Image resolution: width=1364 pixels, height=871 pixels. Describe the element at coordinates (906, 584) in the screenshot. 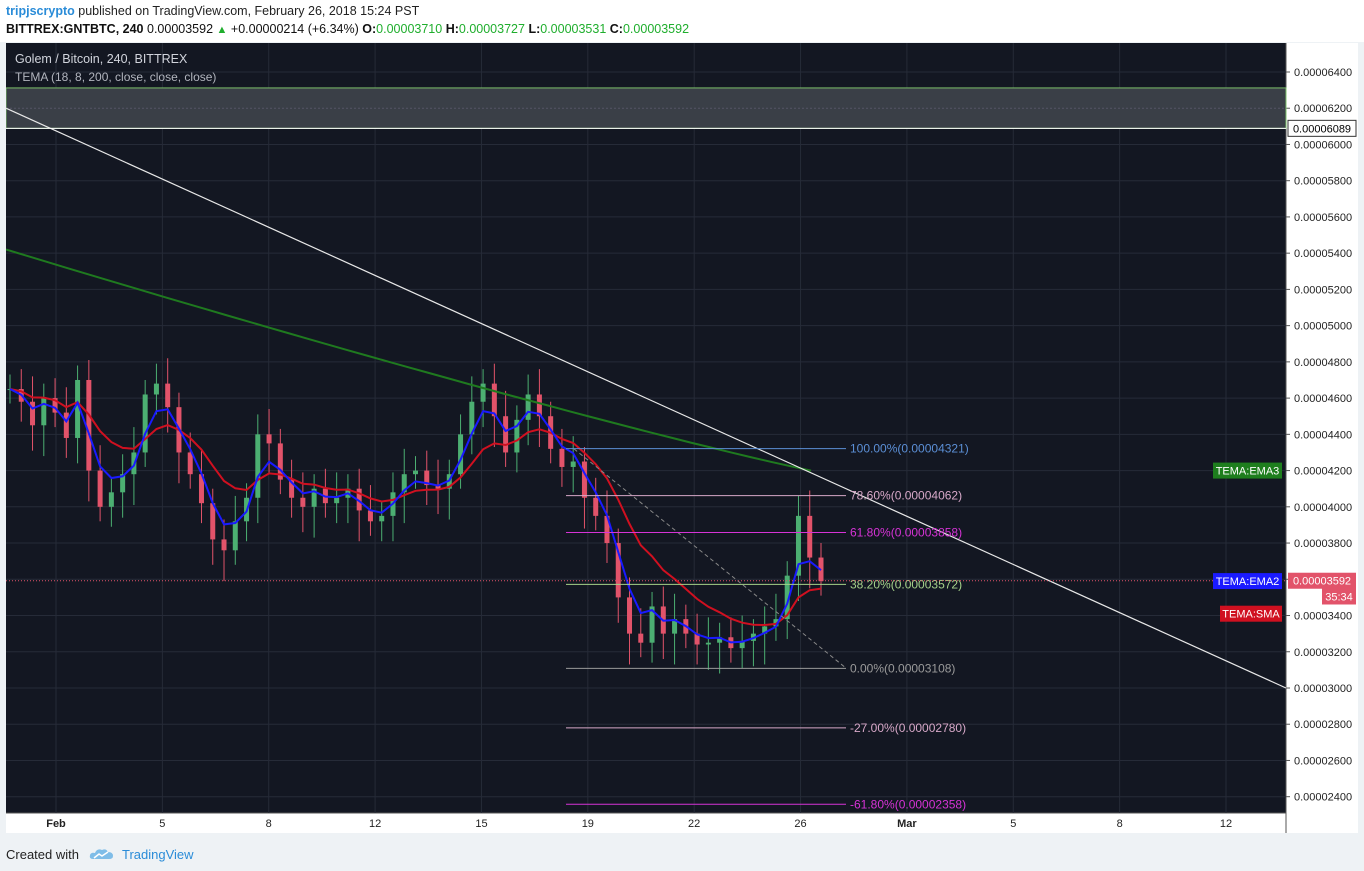

I see `fib-level-label: 38.20%(0.00003572)` at that location.